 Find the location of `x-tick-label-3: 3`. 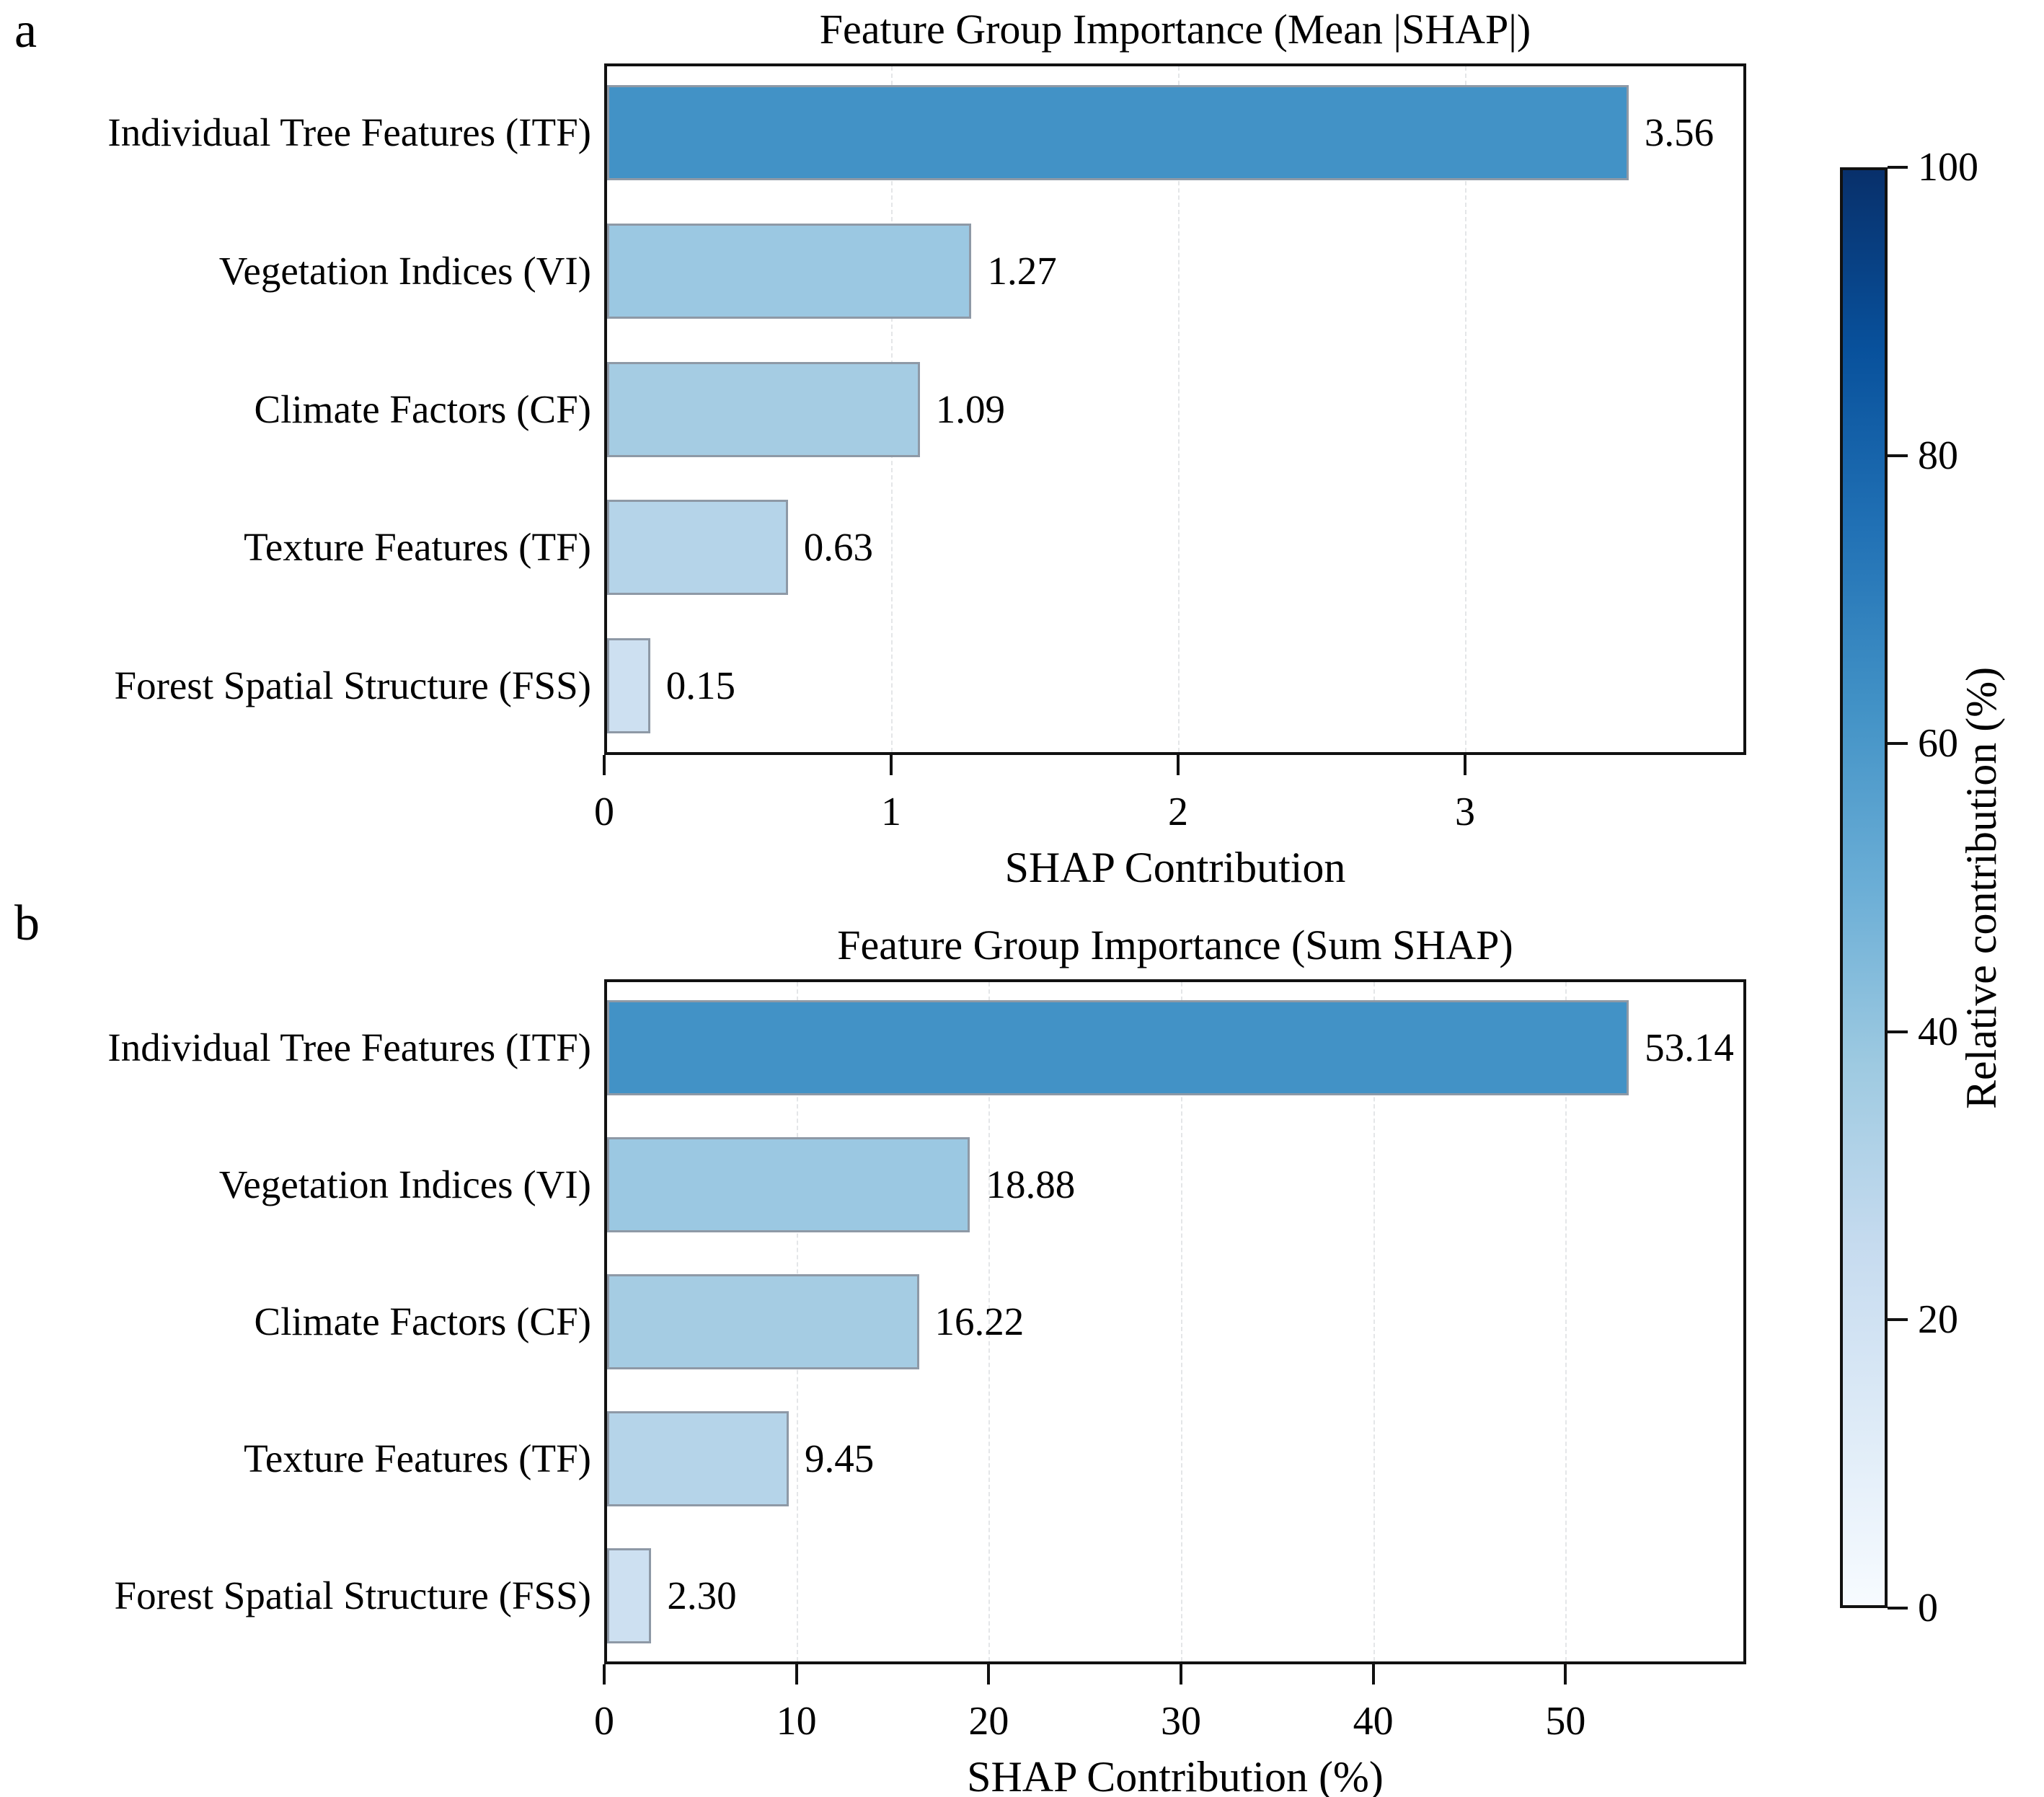

x-tick-label-3: 3 is located at coordinates (1464, 812).